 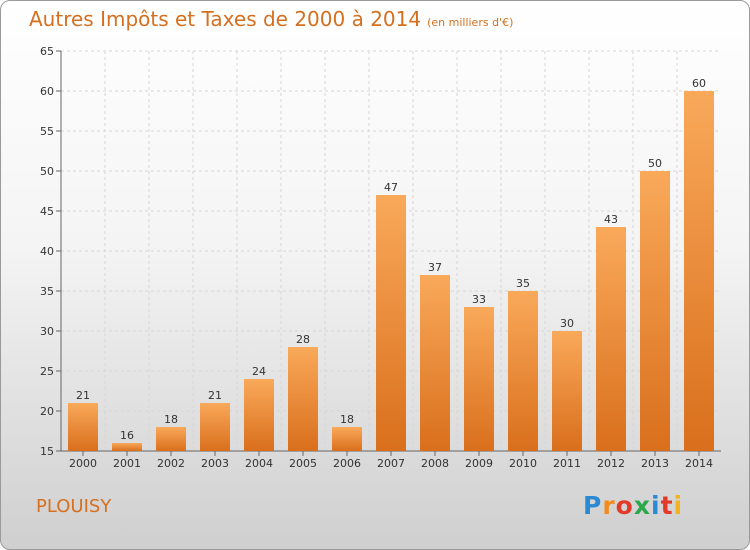 I want to click on logo-letter: x, so click(x=642, y=505).